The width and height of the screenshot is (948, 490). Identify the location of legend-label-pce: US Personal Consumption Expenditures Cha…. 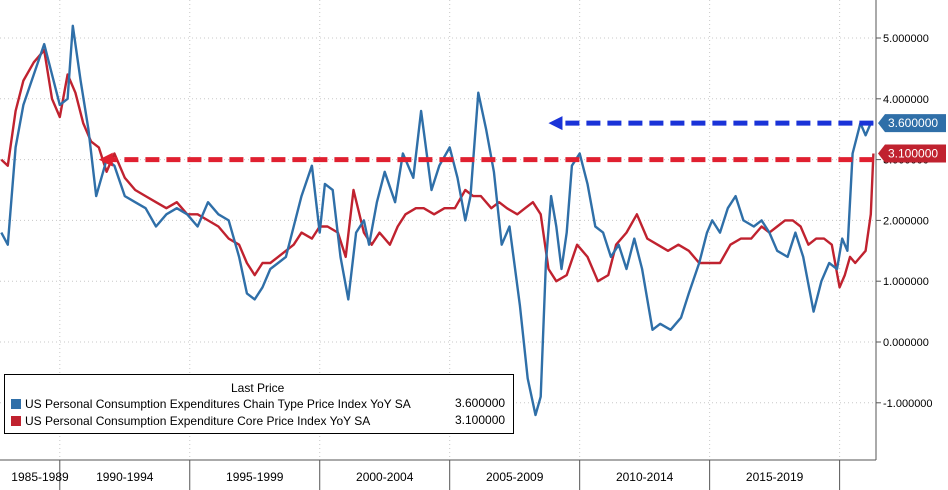
(218, 404).